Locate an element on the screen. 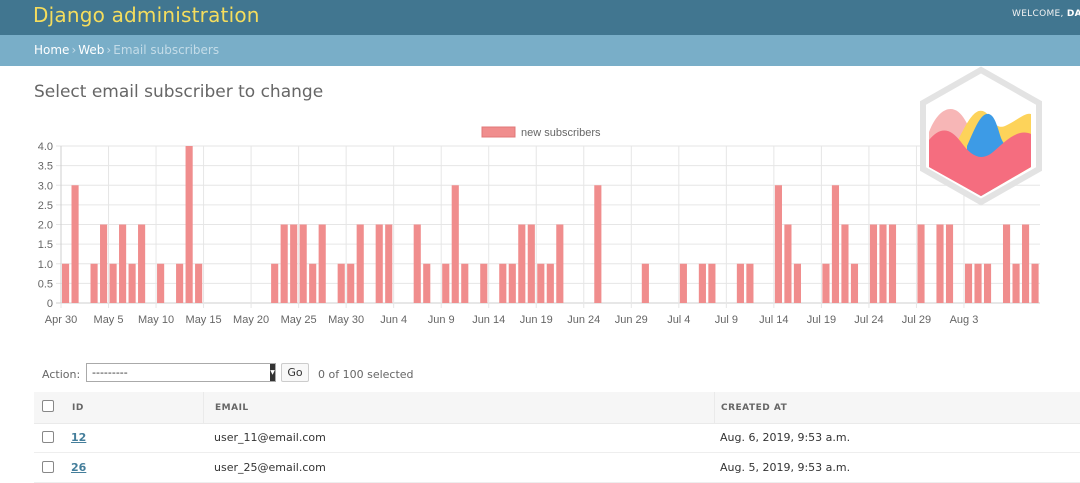 The height and width of the screenshot is (483, 1080). row-id-link: 12 is located at coordinates (79, 437).